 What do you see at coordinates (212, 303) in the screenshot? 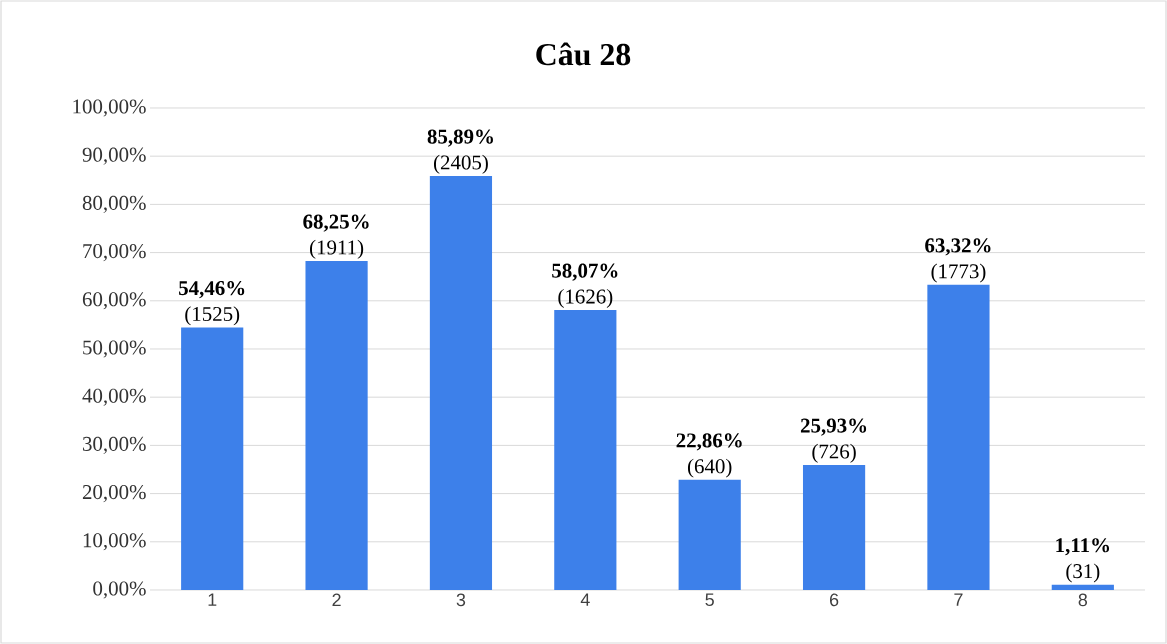
I see `data-label: 54,46% (1525)` at bounding box center [212, 303].